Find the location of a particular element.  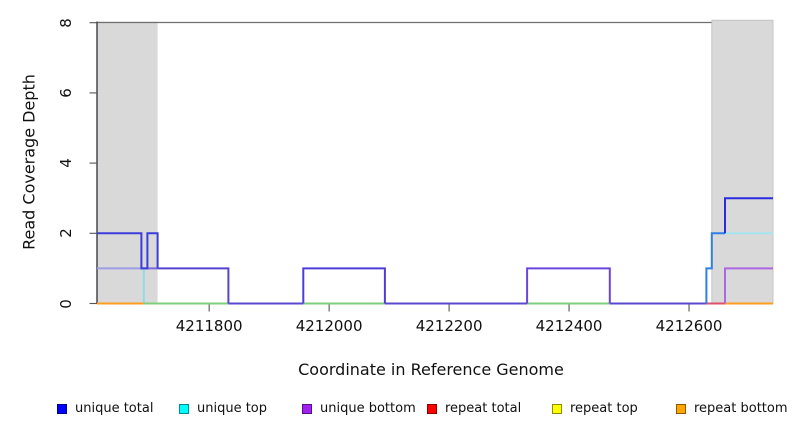

legend-swatch-repeat-bottom is located at coordinates (681, 408).